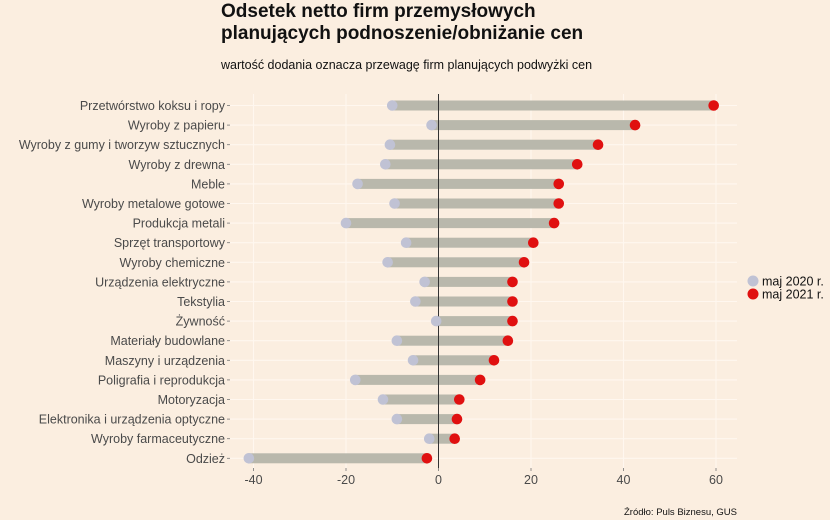 This screenshot has width=830, height=520. Describe the element at coordinates (153, 204) in the screenshot. I see `category-label: Wyroby metalowe gotowe` at that location.